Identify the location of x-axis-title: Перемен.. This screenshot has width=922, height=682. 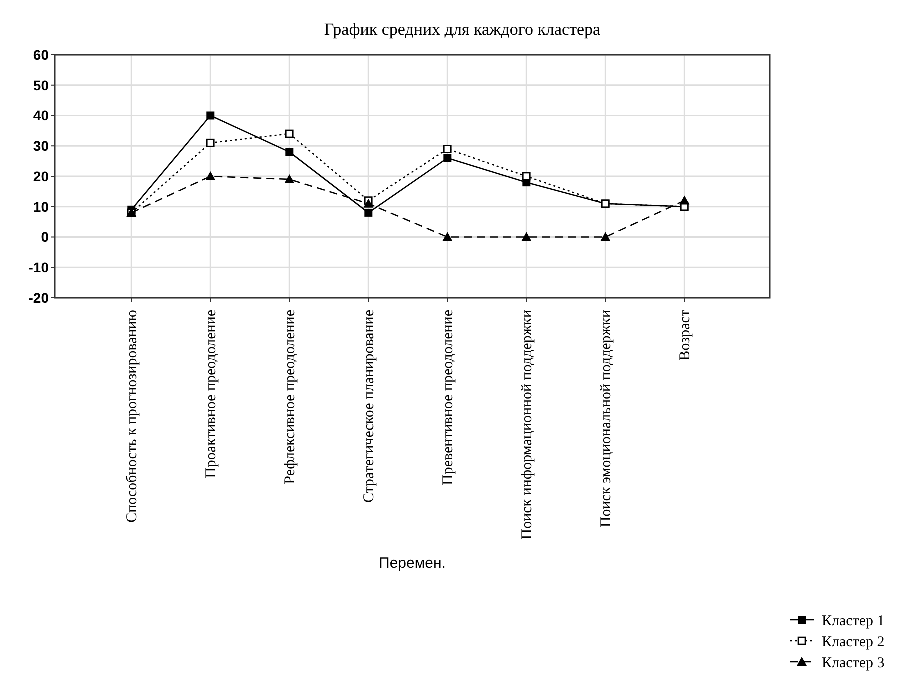
(412, 563).